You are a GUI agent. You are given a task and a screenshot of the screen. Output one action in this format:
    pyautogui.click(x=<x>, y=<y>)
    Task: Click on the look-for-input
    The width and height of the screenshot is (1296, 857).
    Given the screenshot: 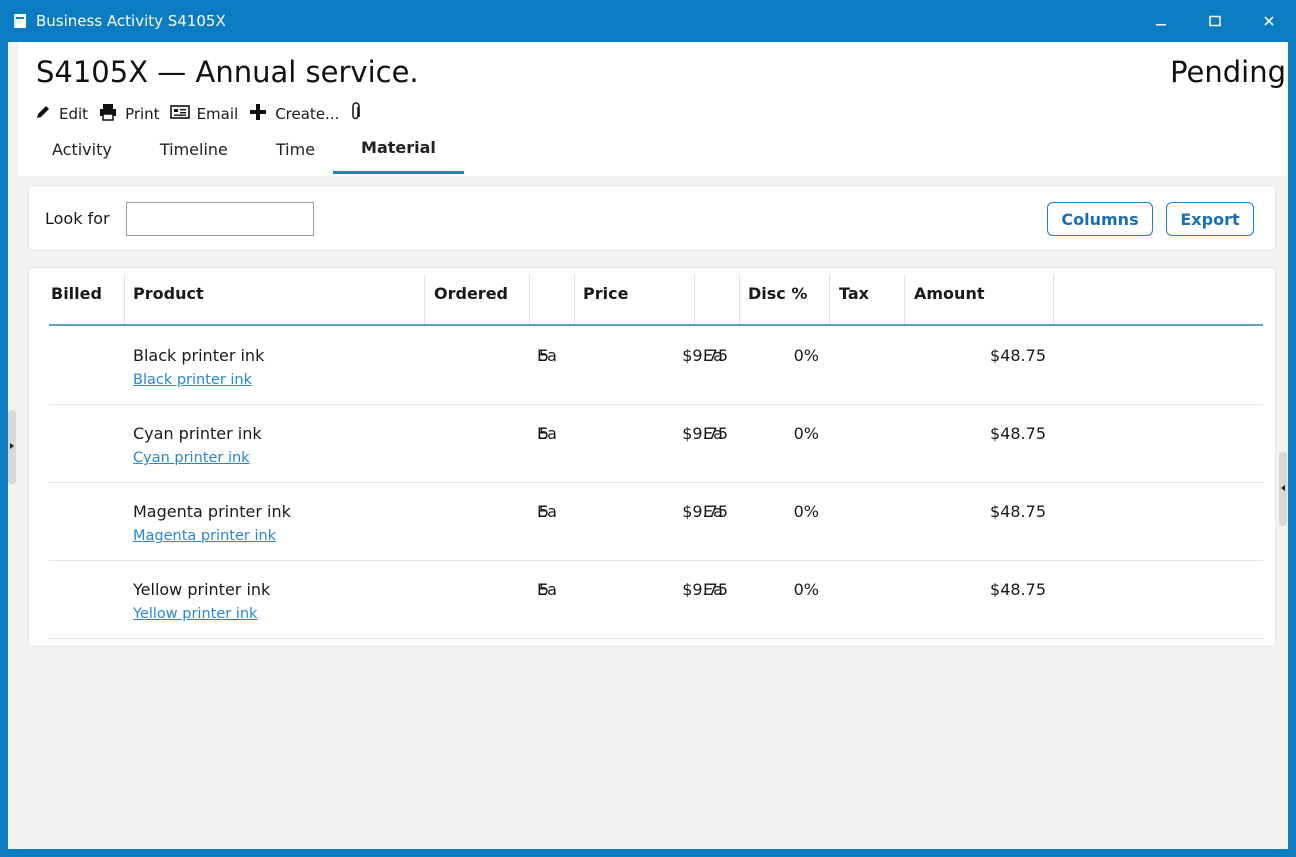 What is the action you would take?
    pyautogui.click(x=220, y=219)
    